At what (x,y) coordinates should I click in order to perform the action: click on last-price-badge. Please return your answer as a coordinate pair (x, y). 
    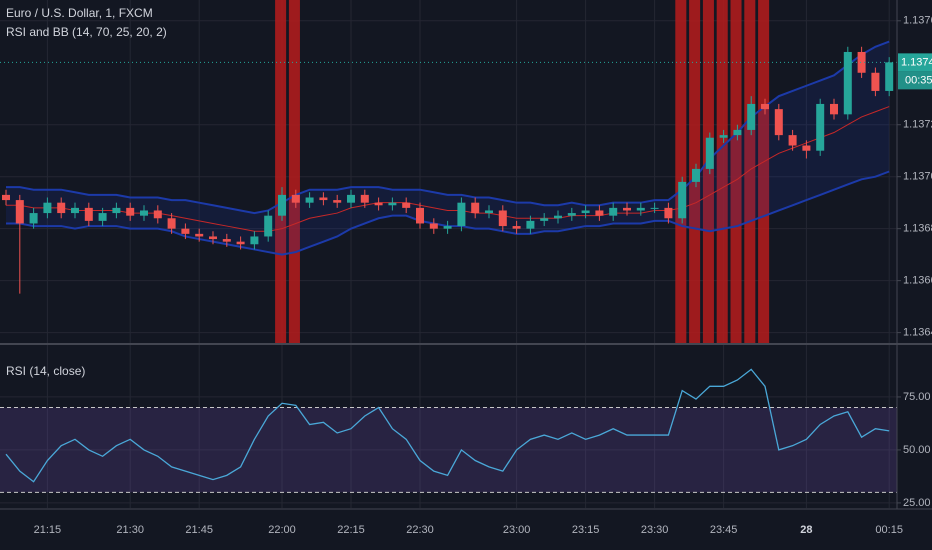
    Looking at the image, I should click on (915, 62).